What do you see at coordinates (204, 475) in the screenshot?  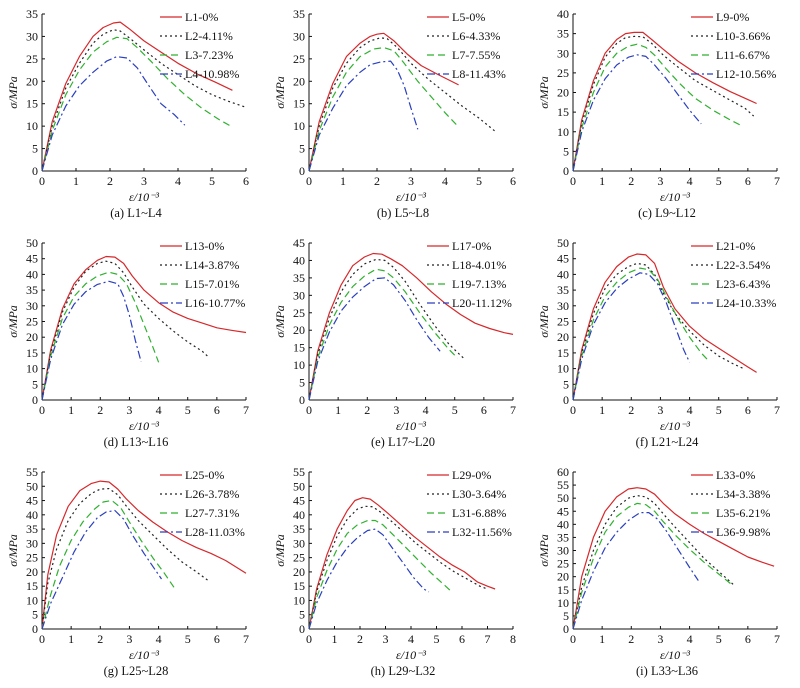 I see `legend-label-1: L25-0%` at bounding box center [204, 475].